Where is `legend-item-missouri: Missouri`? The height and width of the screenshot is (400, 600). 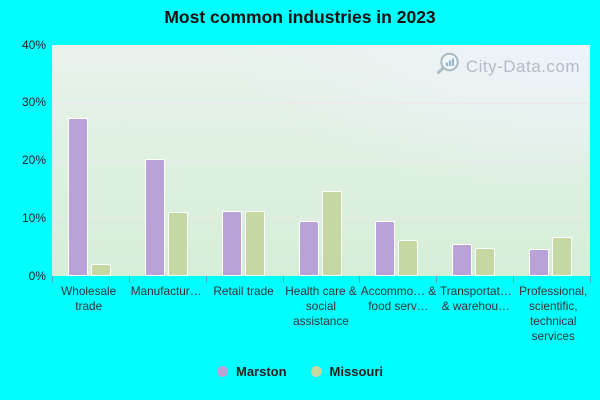 legend-item-missouri: Missouri is located at coordinates (347, 371).